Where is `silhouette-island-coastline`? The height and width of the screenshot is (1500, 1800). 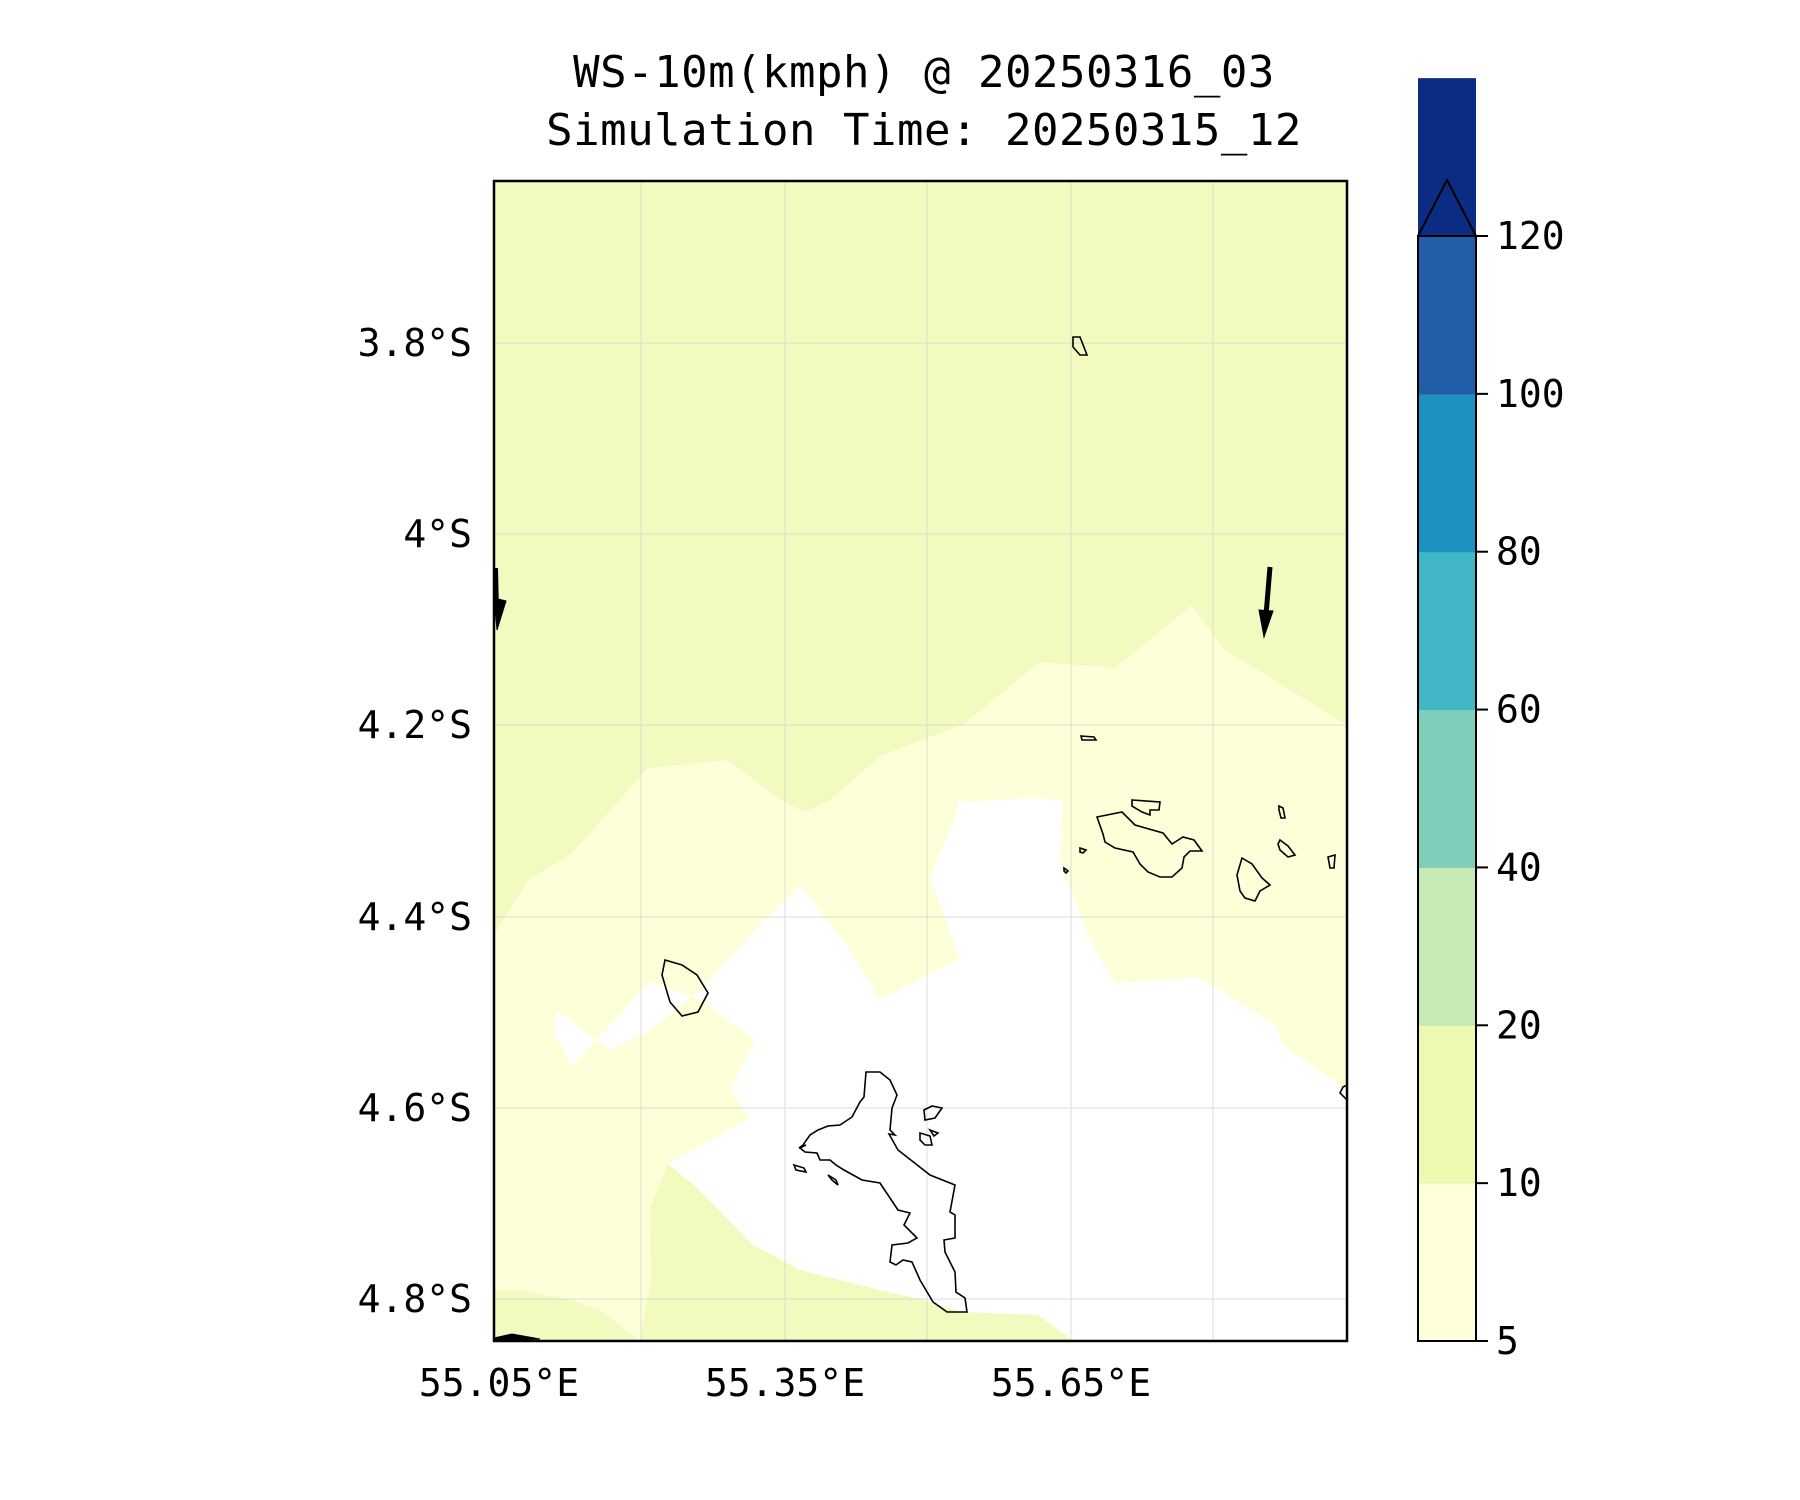 silhouette-island-coastline is located at coordinates (685, 987).